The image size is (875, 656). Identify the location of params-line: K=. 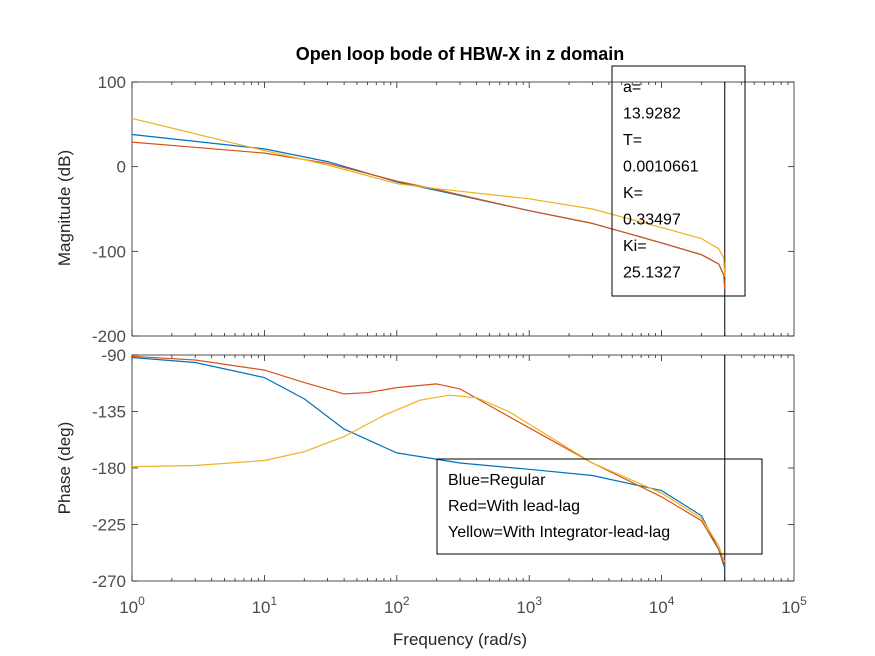
(633, 193).